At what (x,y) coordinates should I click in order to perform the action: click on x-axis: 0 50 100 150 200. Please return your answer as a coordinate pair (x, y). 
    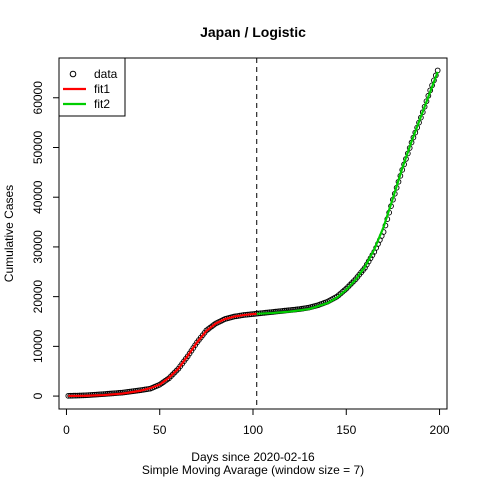
    Looking at the image, I should click on (256, 422).